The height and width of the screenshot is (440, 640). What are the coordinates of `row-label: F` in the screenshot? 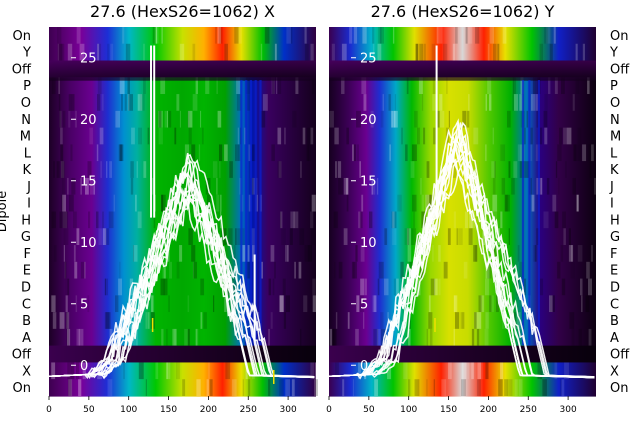 It's located at (27, 254).